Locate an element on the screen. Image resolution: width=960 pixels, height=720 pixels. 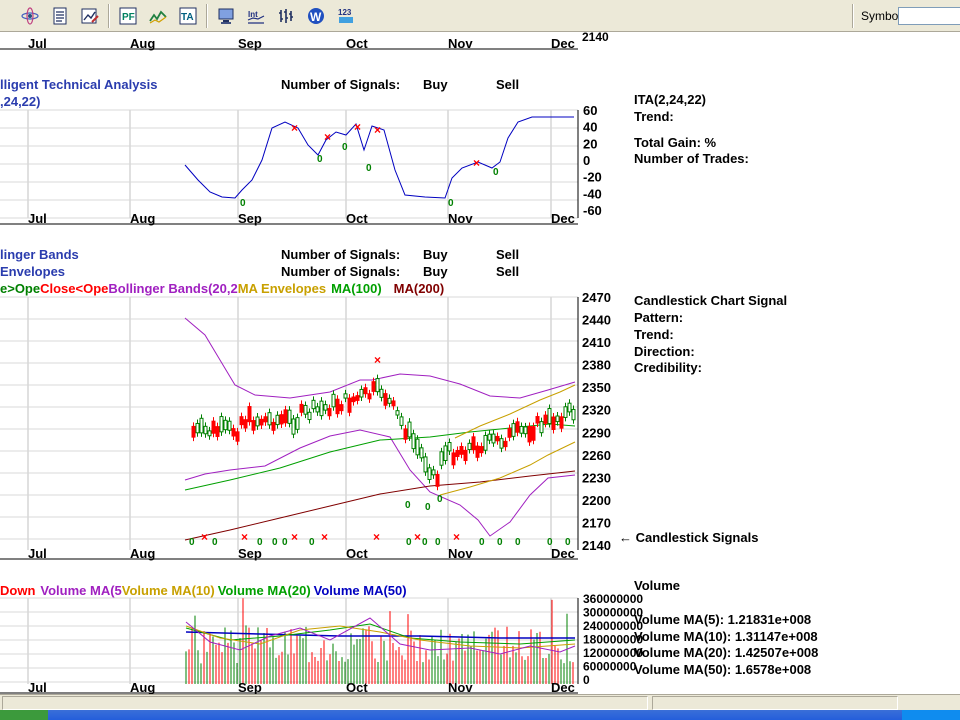
web-icon: W is located at coordinates (316, 16).